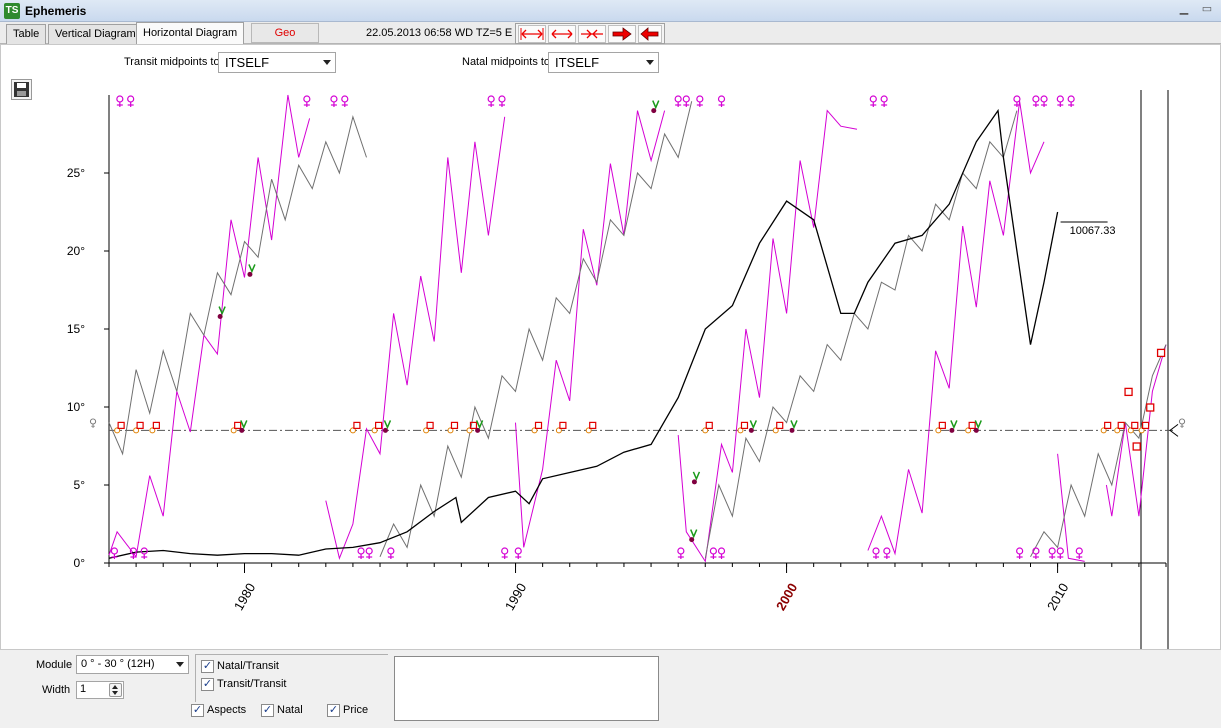  Describe the element at coordinates (115, 687) in the screenshot. I see `spin-up-icon` at that location.